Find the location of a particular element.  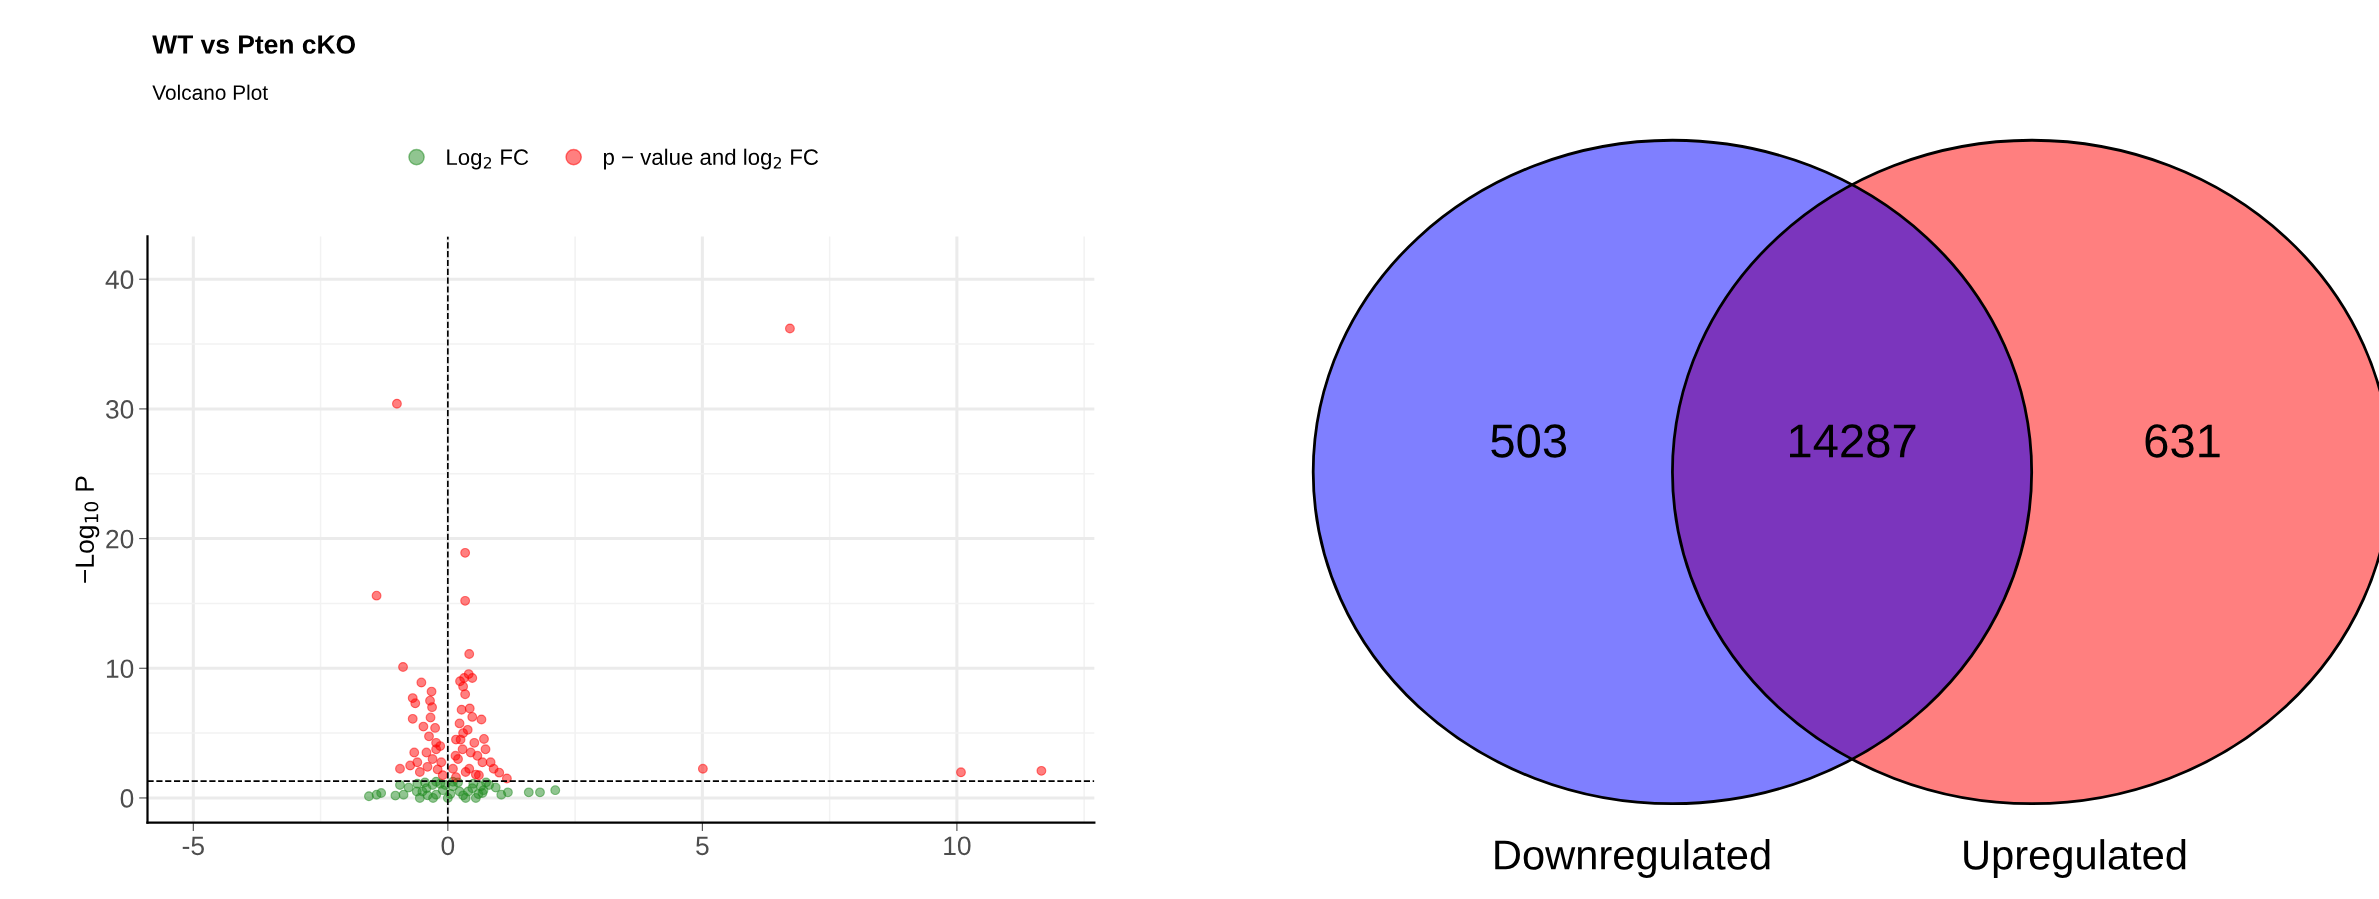

x-tick-label: 0 is located at coordinates (448, 846).